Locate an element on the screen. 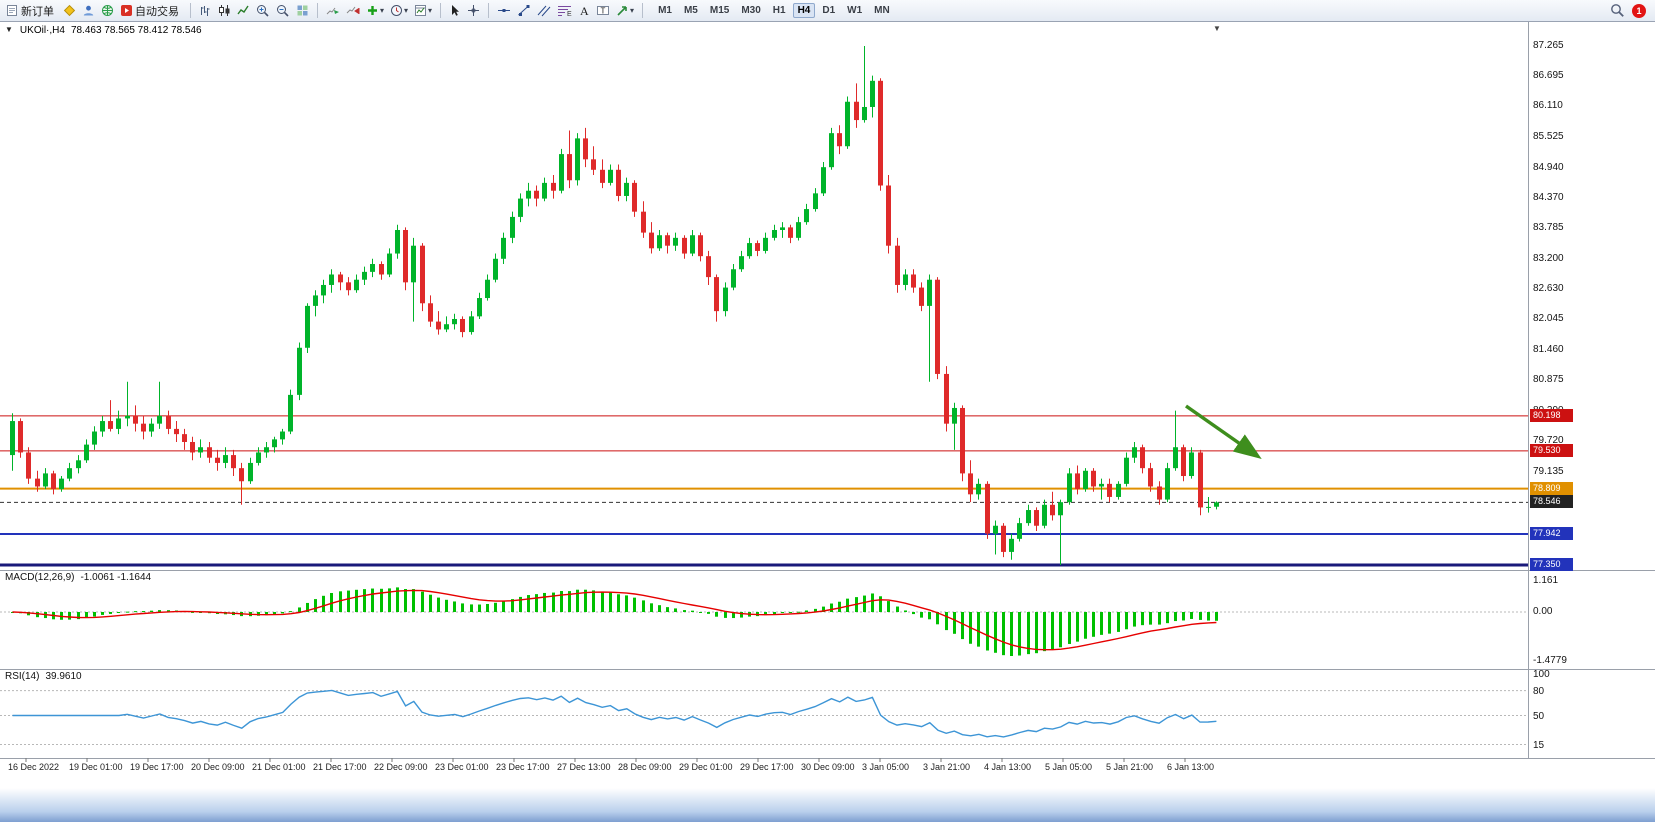 This screenshot has width=1655, height=822. arrow-shape-icon is located at coordinates (622, 10).